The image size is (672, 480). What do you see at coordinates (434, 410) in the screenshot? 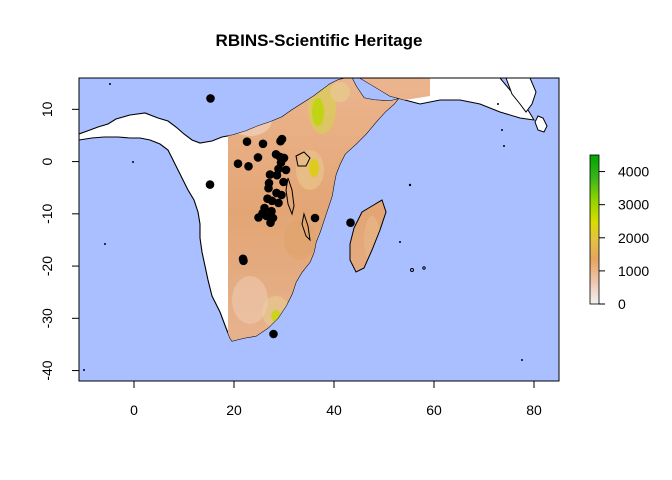
I see `x-tick-label: 60` at bounding box center [434, 410].